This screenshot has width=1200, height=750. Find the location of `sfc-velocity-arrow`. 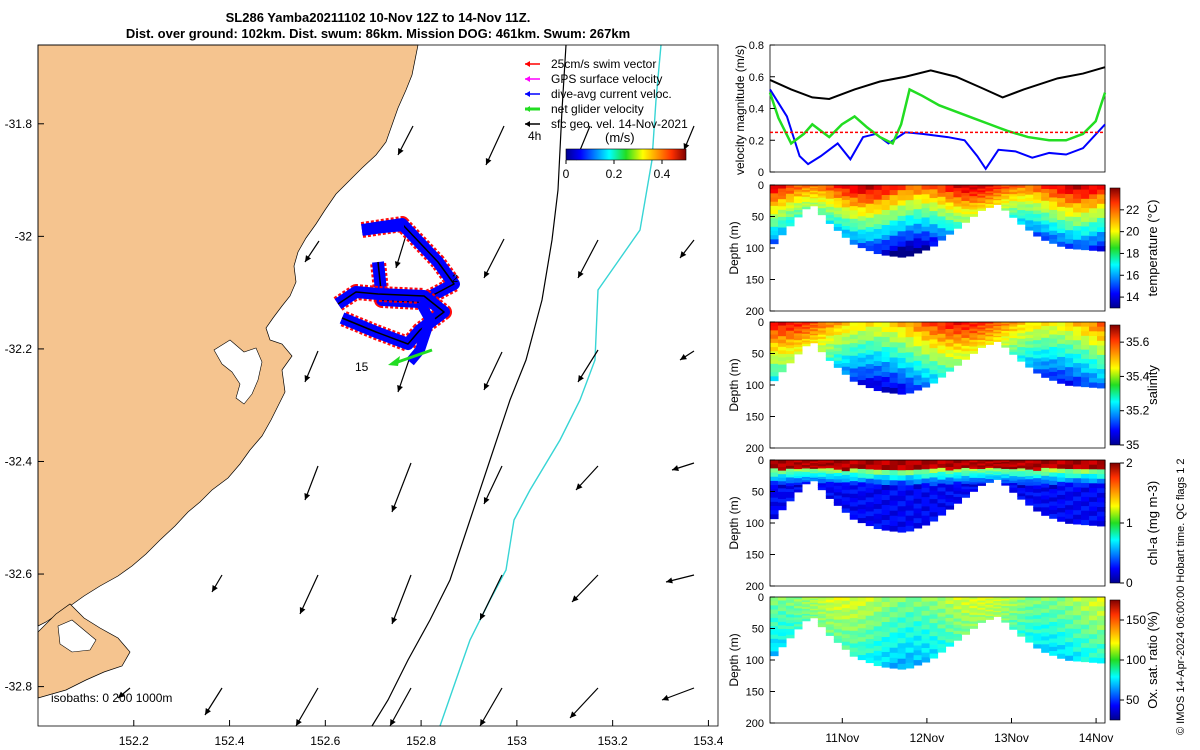

sfc-velocity-arrow is located at coordinates (493, 485).